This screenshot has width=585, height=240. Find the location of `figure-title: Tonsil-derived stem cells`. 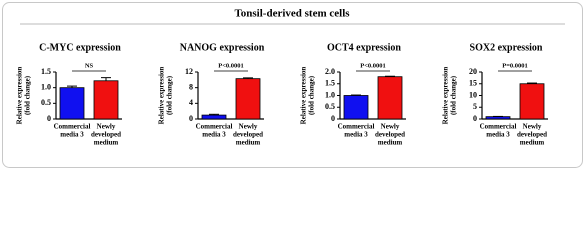

figure-title: Tonsil-derived stem cells is located at coordinates (292, 14).